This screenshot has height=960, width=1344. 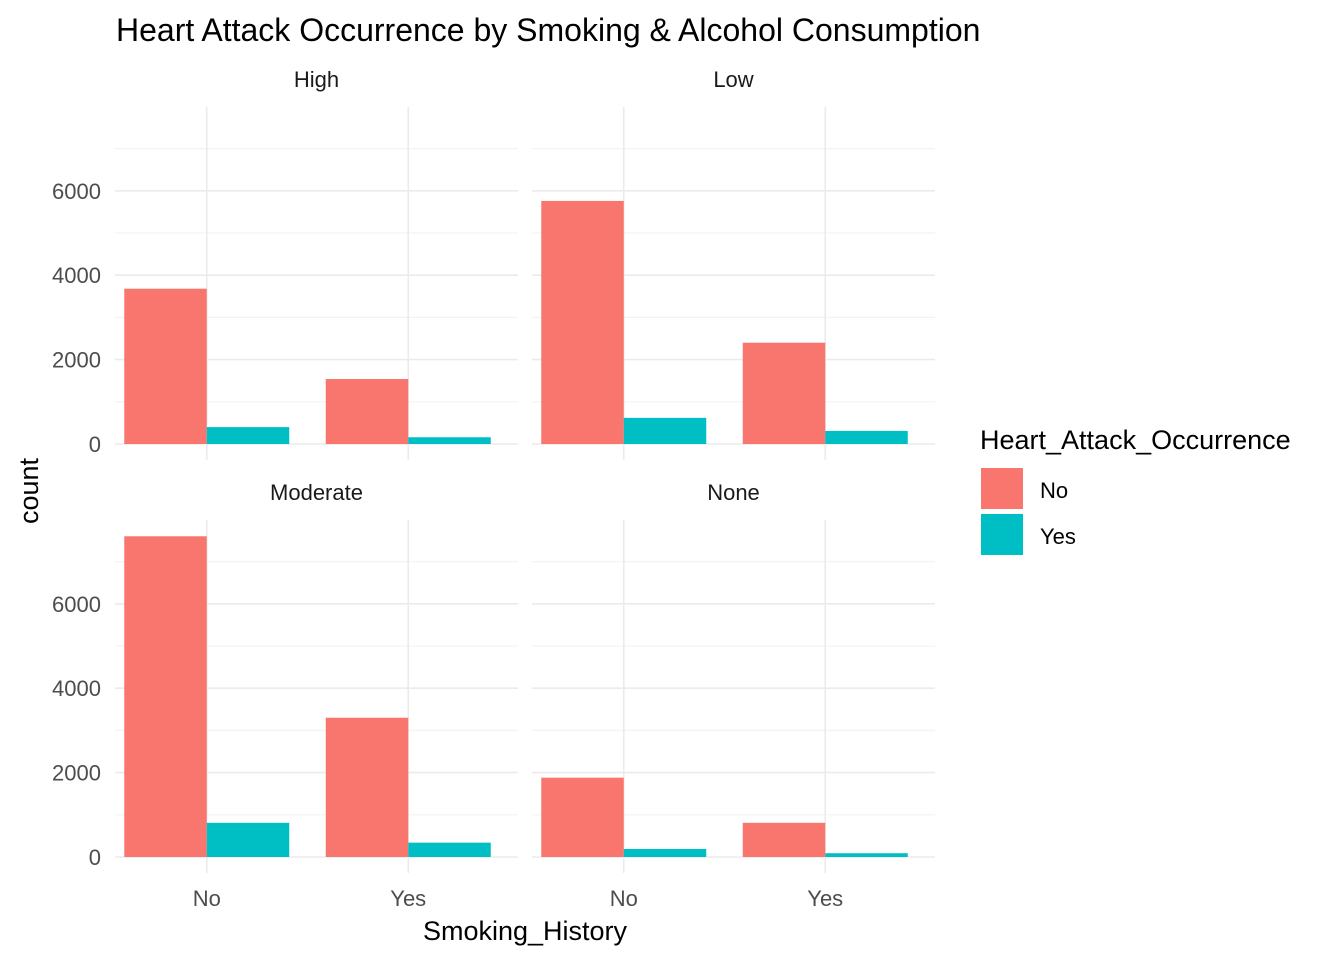 I want to click on bar-none-no-yes, so click(x=665, y=852).